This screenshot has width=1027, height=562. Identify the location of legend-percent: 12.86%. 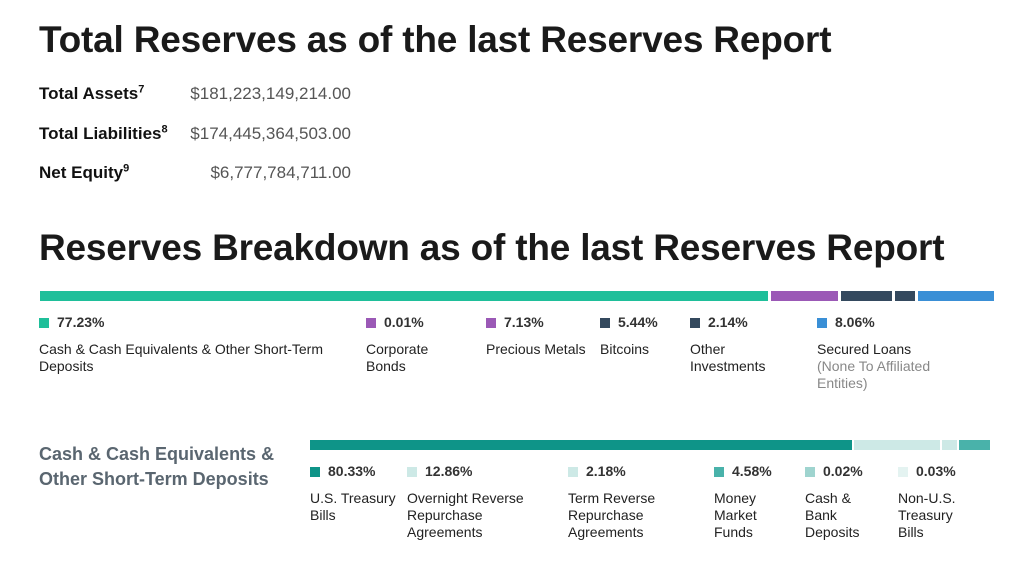
(482, 471).